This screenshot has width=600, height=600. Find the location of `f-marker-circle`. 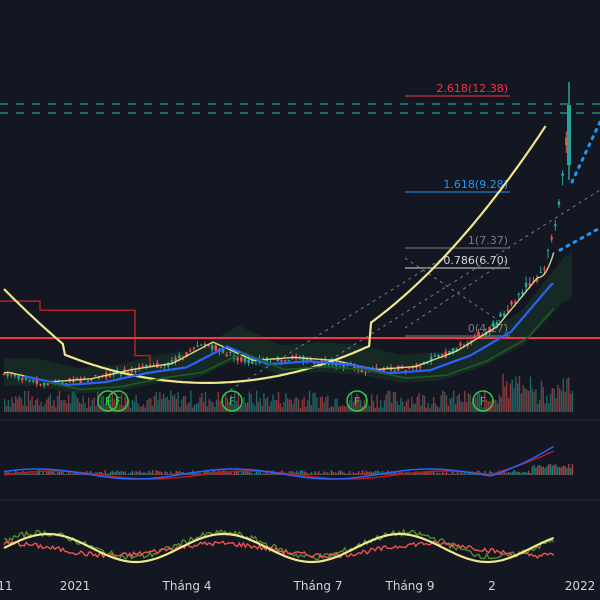

f-marker-circle is located at coordinates (357, 401).